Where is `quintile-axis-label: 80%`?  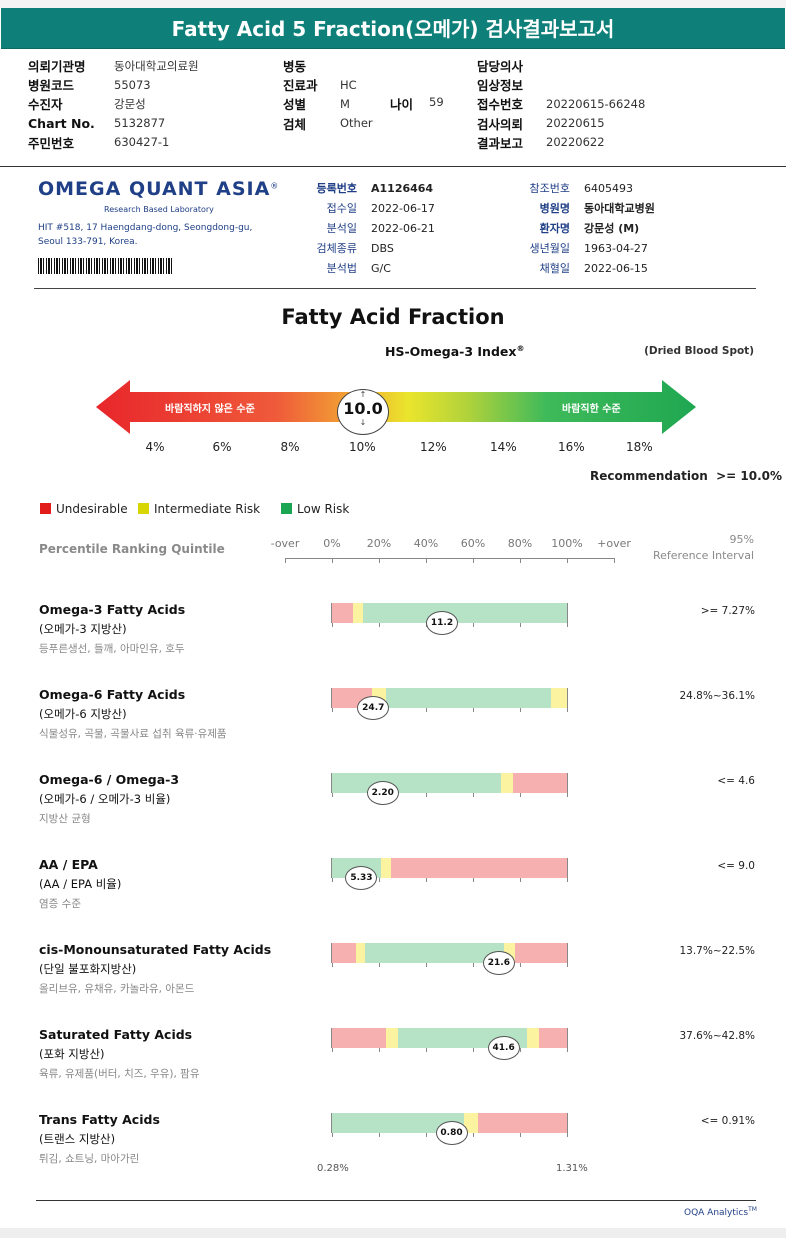 quintile-axis-label: 80% is located at coordinates (520, 543).